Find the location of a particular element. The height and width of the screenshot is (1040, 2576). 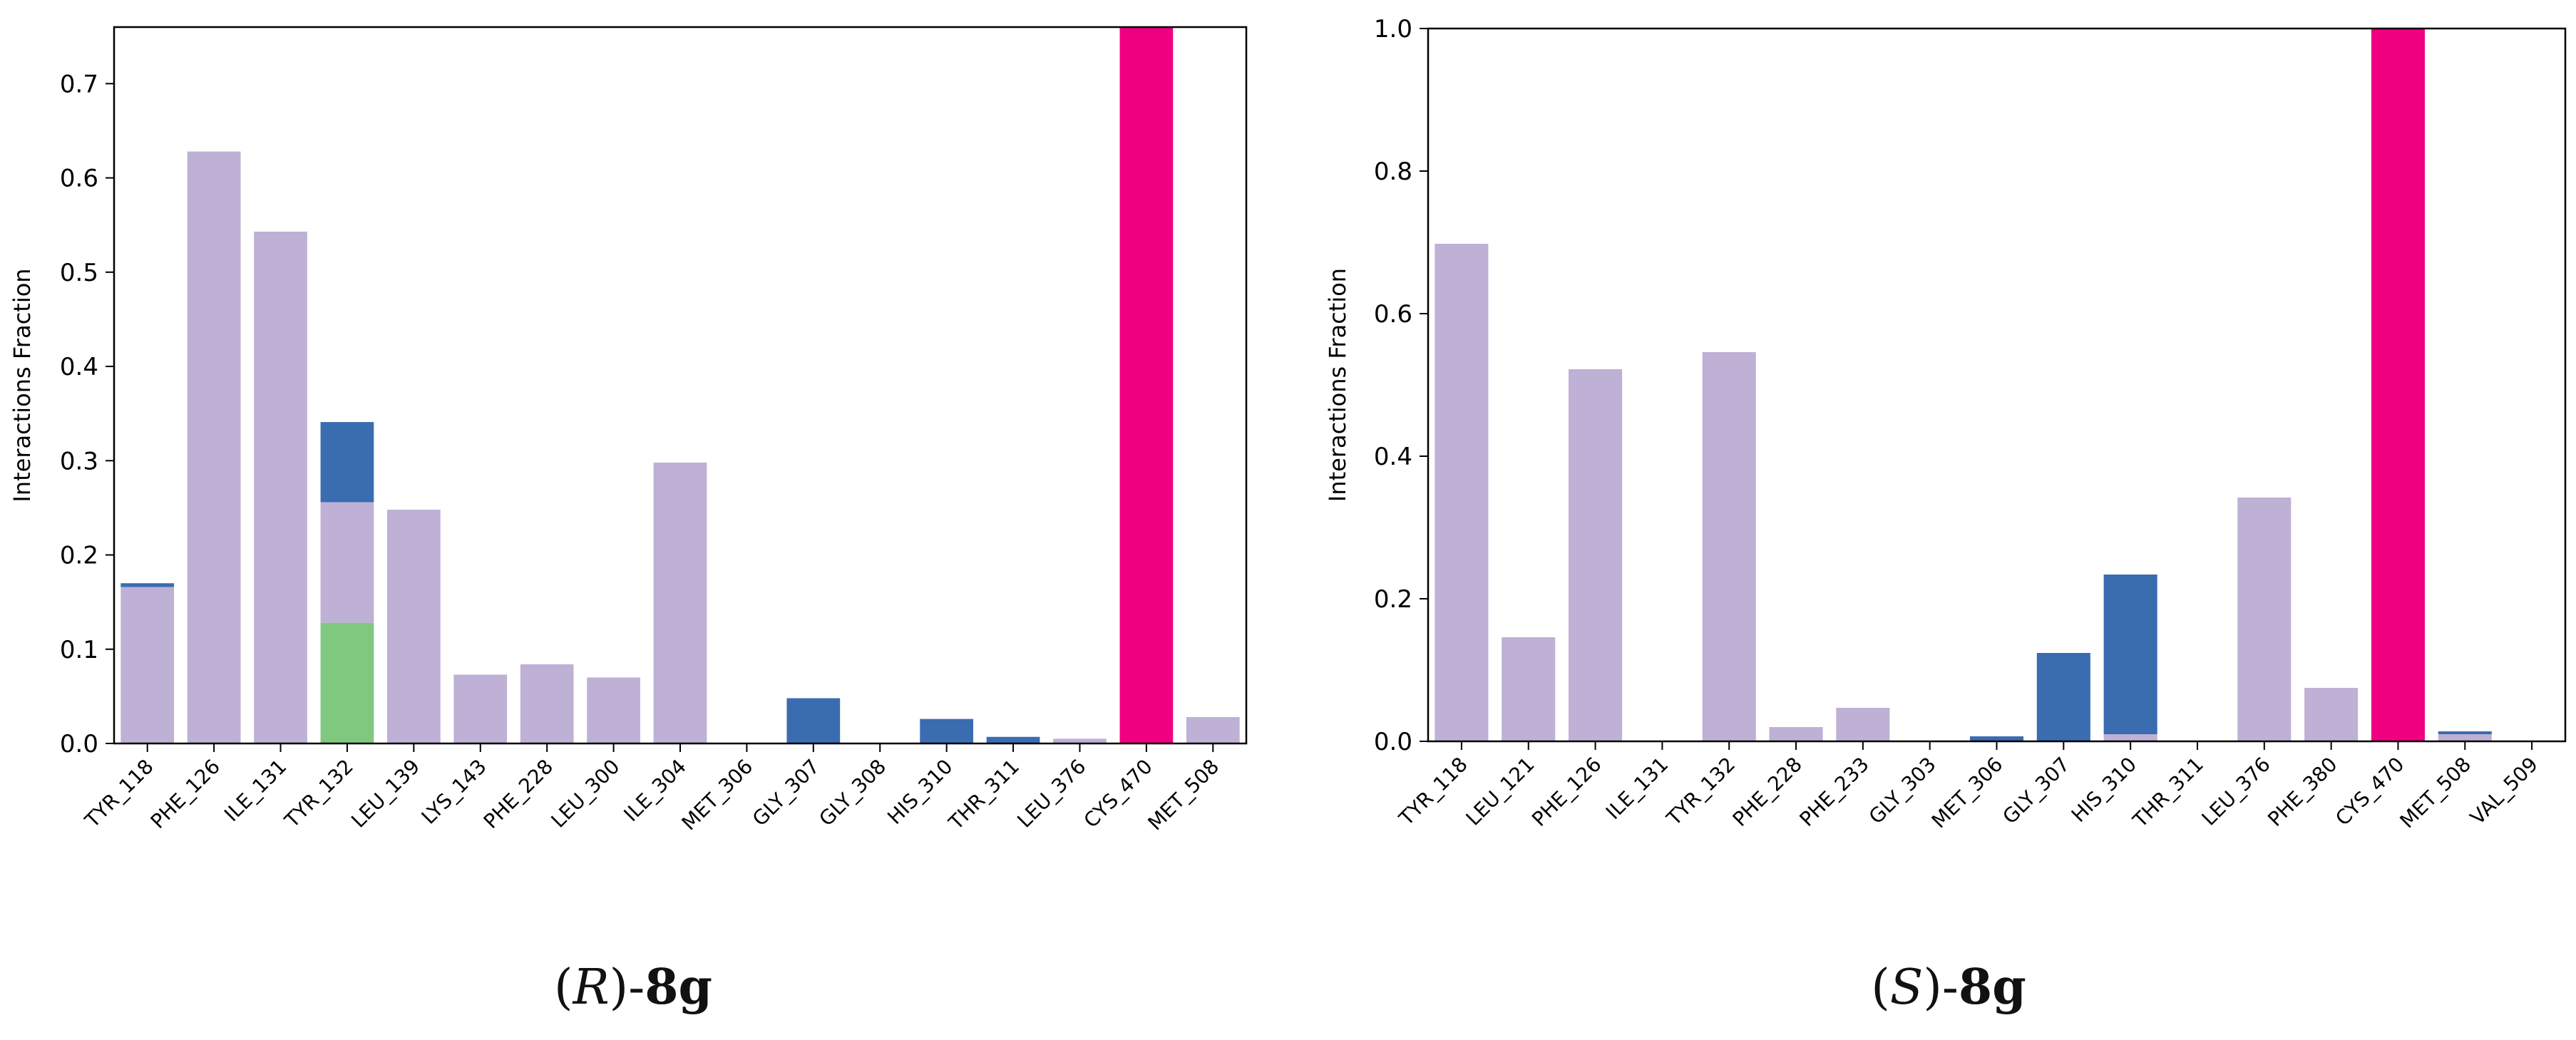

y-tick-label: 0.8 is located at coordinates (1393, 172).